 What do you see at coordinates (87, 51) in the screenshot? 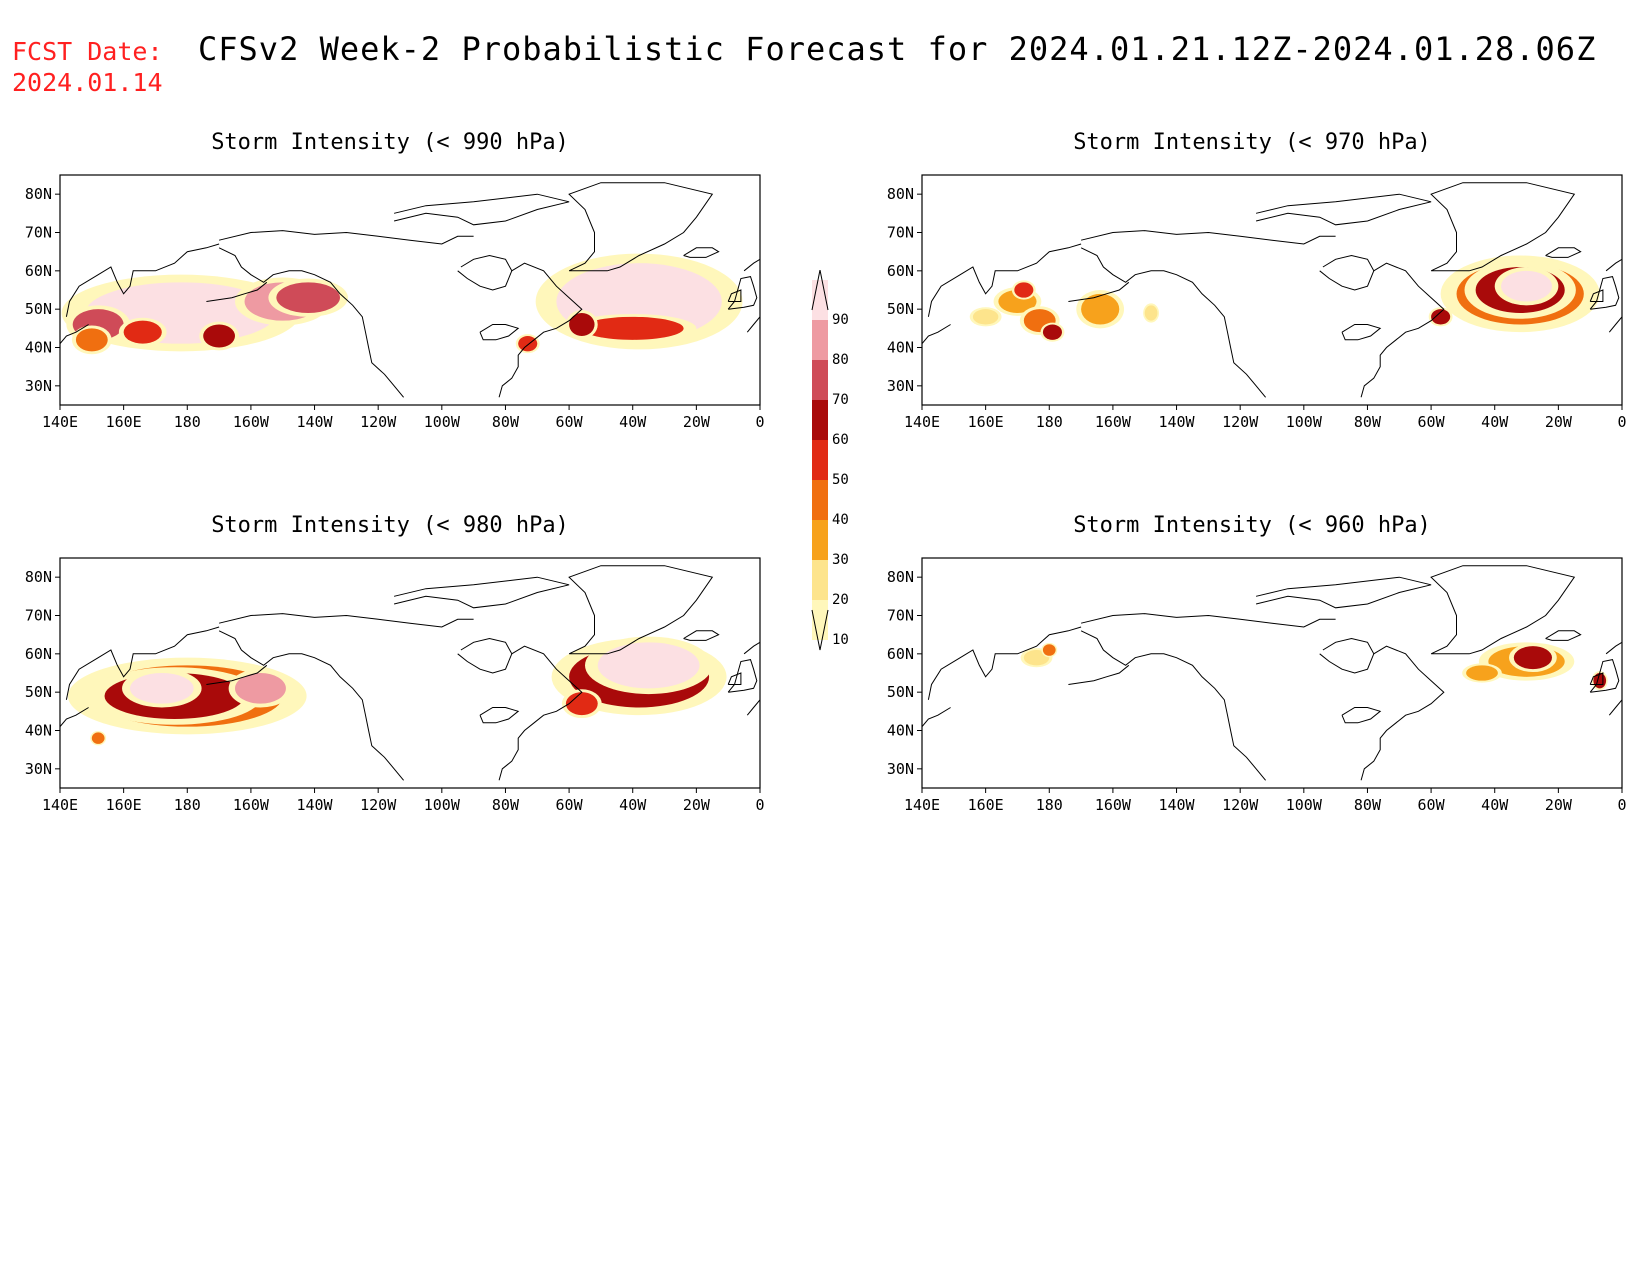
I see `fcst-date-label: FCST Date:` at bounding box center [87, 51].